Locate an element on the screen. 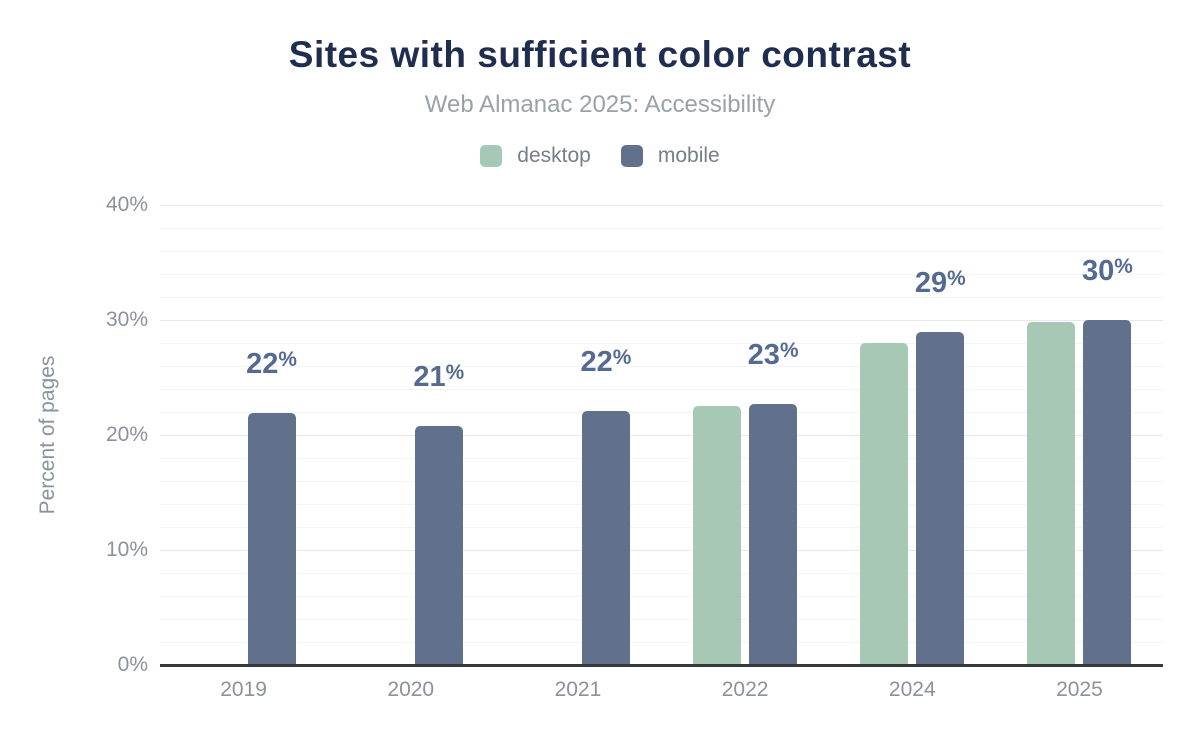 This screenshot has width=1200, height=742. bar-mobile-2024 is located at coordinates (940, 498).